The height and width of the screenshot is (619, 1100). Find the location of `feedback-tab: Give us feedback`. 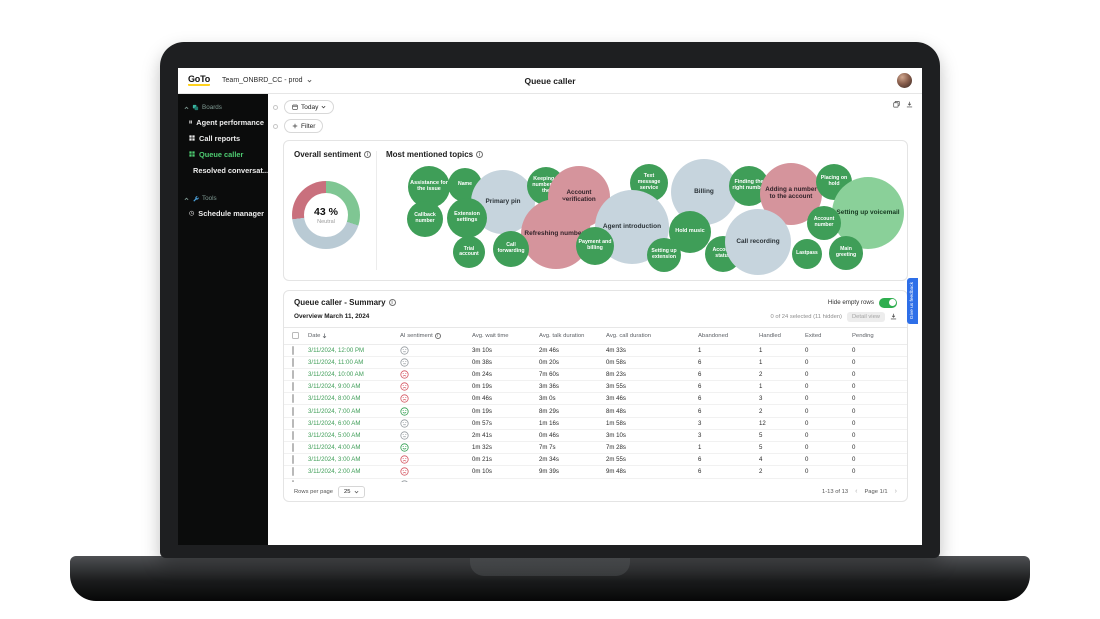

feedback-tab: Give us feedback is located at coordinates (912, 301).